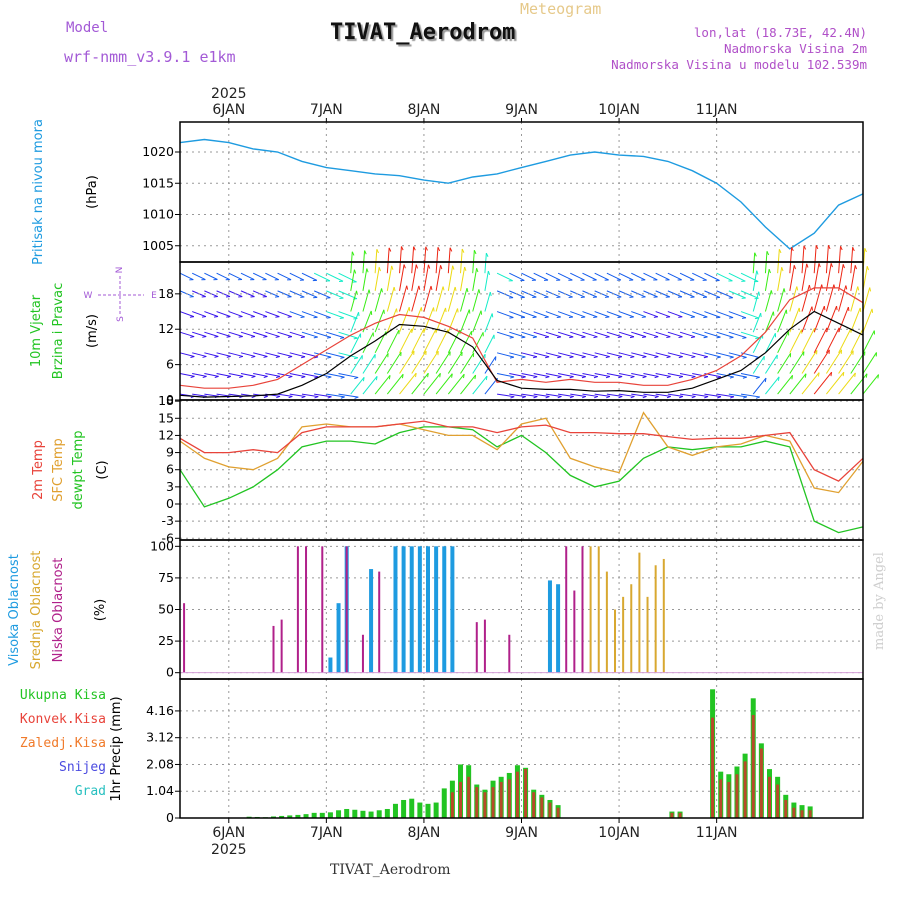 This screenshot has height=900, width=900. What do you see at coordinates (166, 609) in the screenshot?
I see `tick-label: 50` at bounding box center [166, 609].